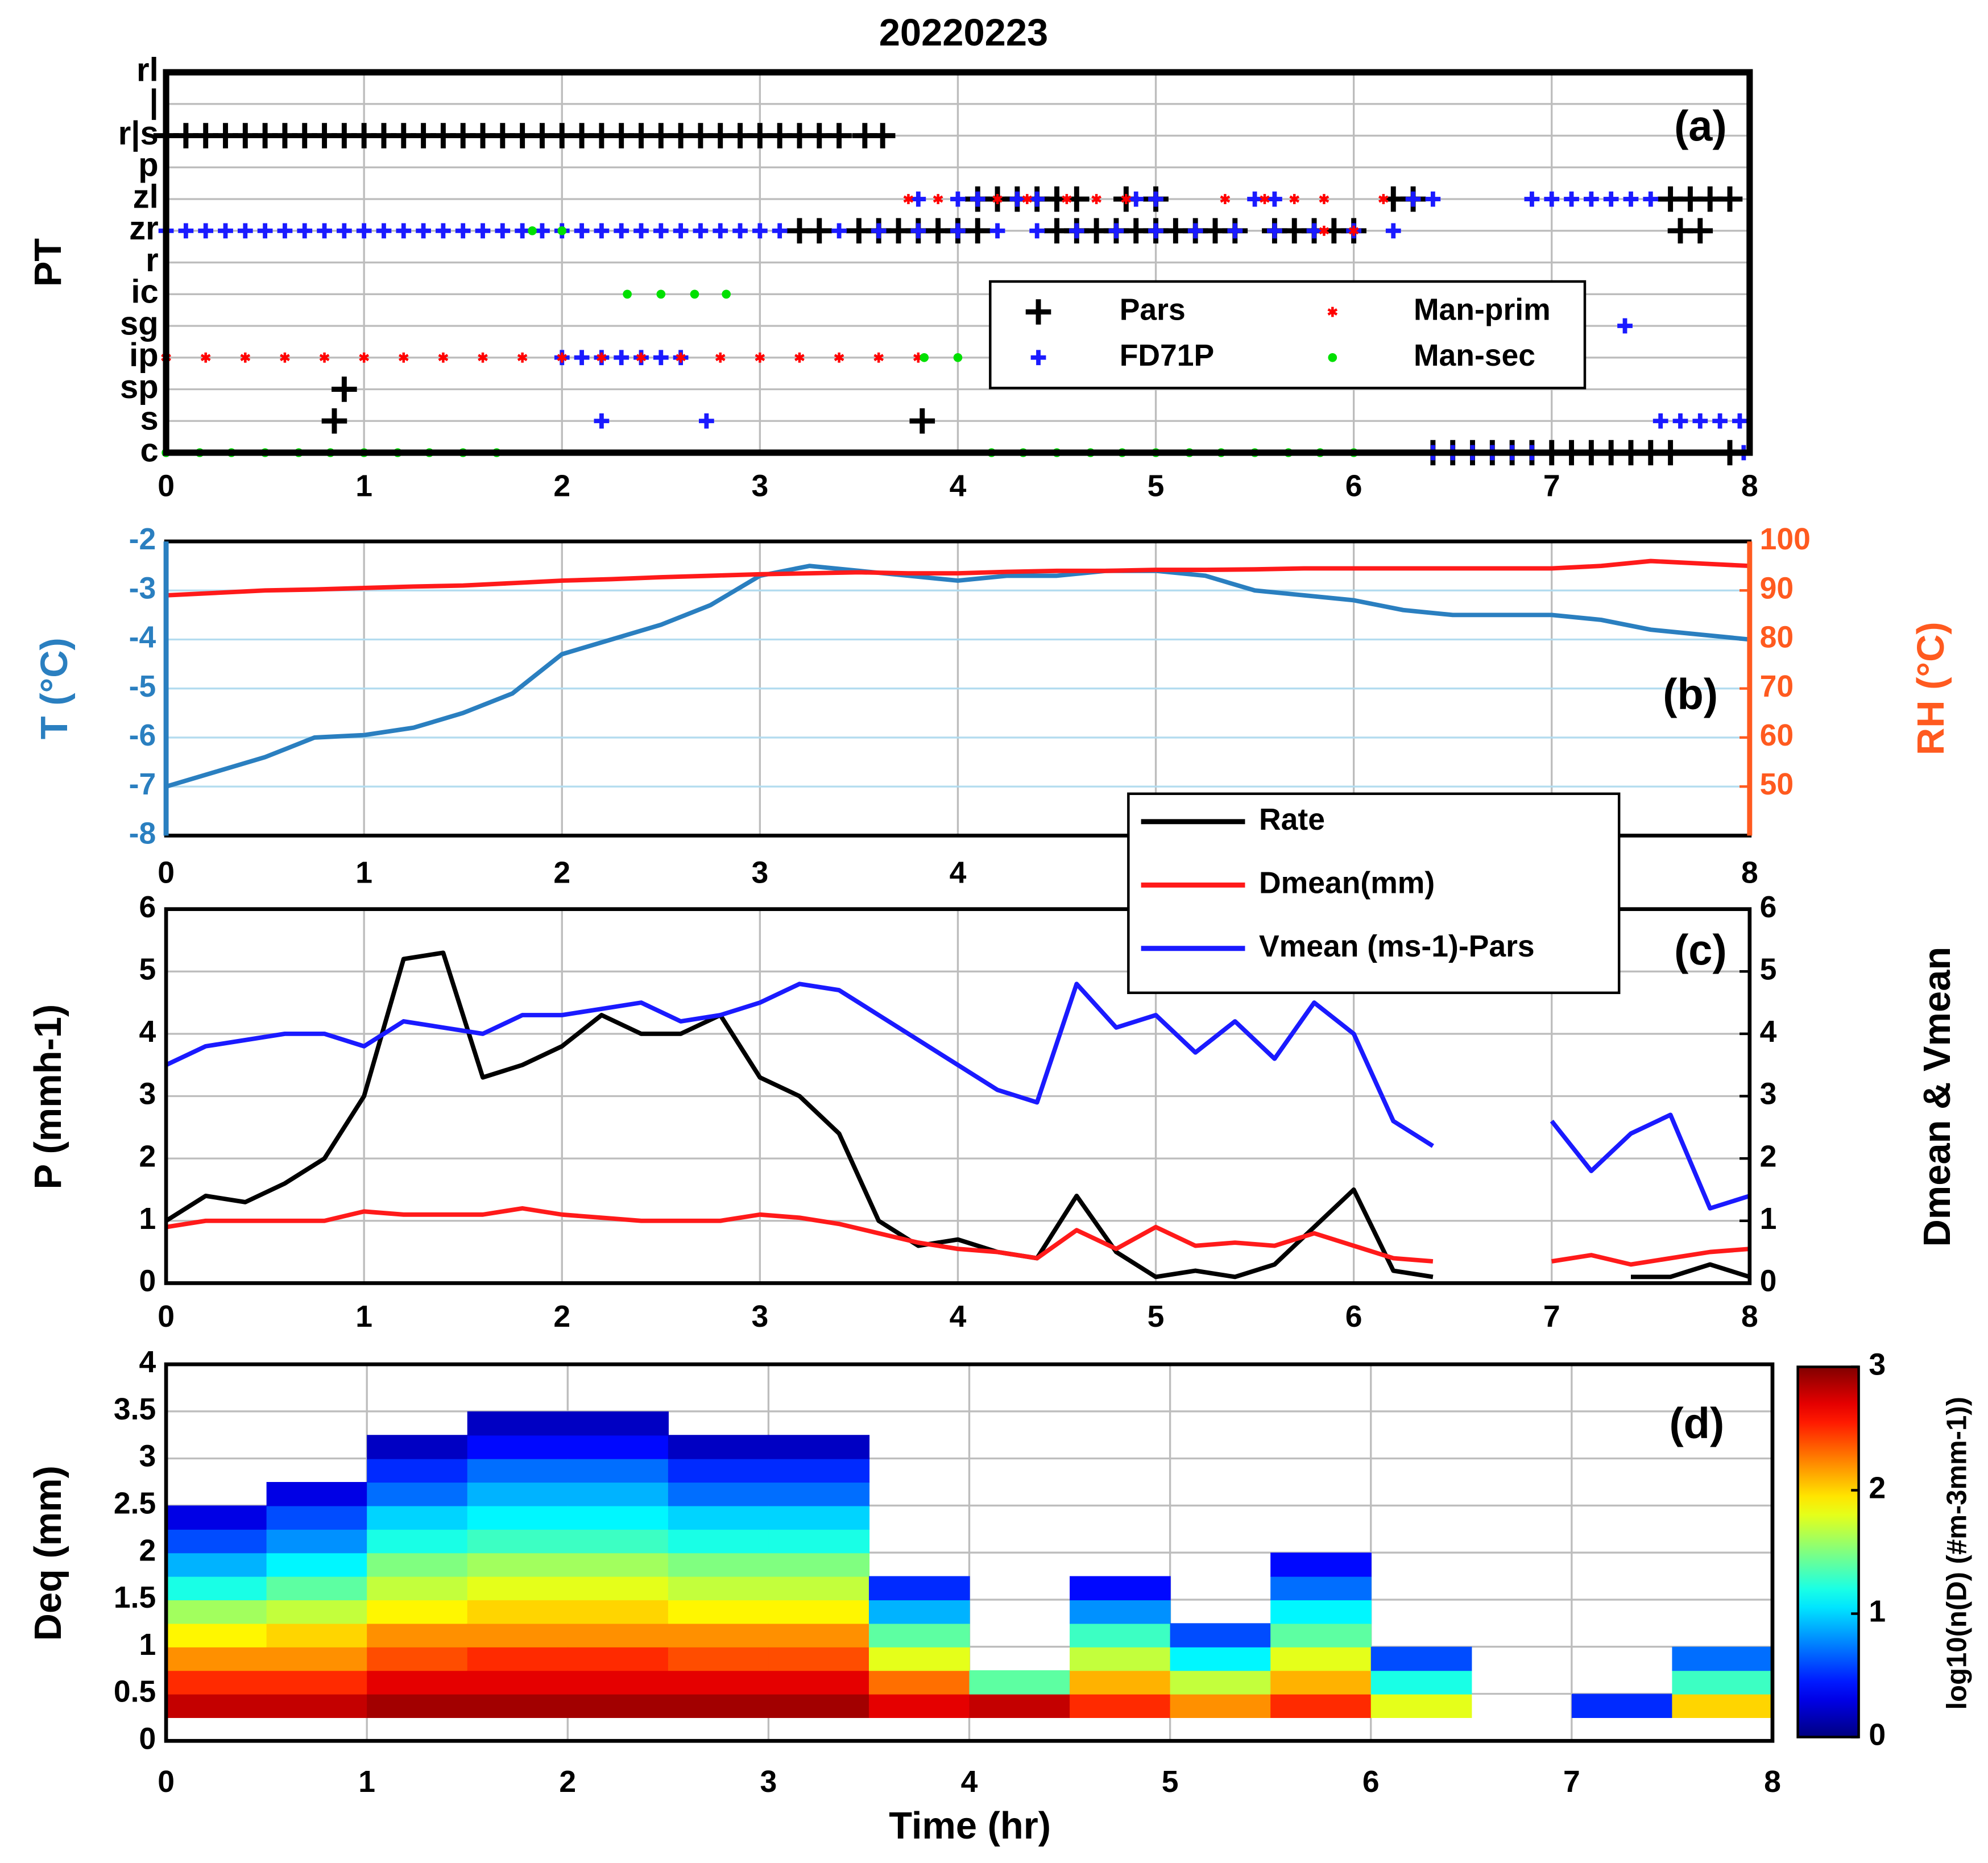  I want to click on y2-tick-label: 90, so click(1777, 588).